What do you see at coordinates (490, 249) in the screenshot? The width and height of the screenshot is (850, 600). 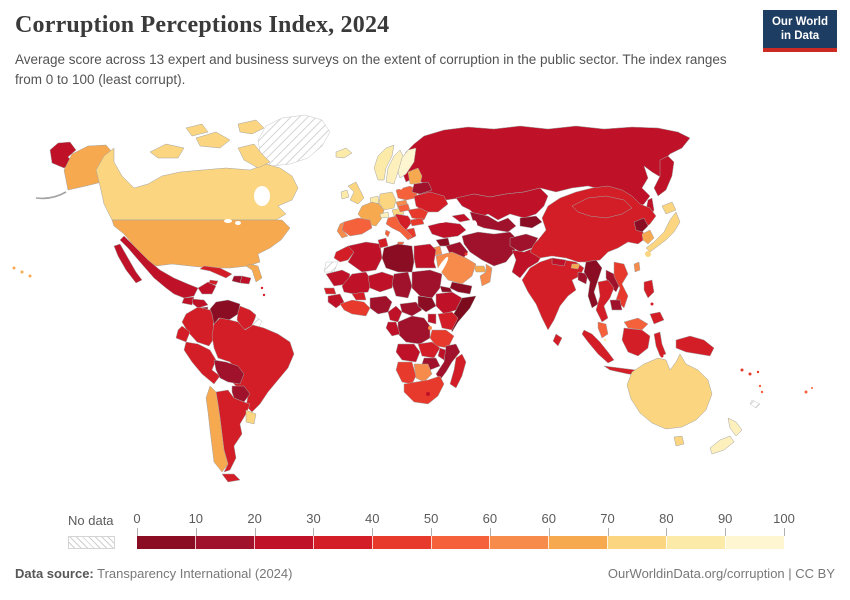 I see `country-iran` at bounding box center [490, 249].